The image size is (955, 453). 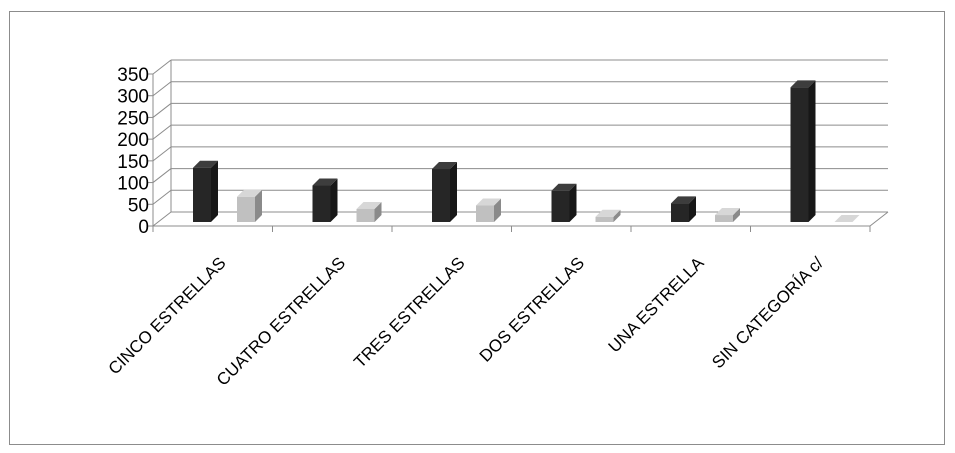 What do you see at coordinates (133, 184) in the screenshot?
I see `y-tick-label: 100` at bounding box center [133, 184].